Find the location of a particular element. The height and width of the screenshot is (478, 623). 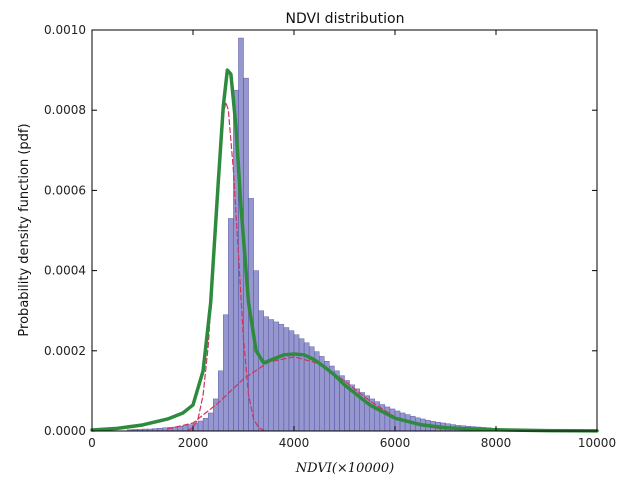

y-tick-label: 0.0000 is located at coordinates (65, 431).